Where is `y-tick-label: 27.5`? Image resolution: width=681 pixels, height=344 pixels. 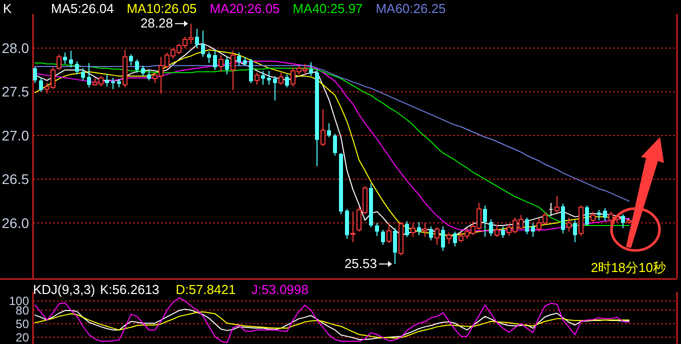 y-tick-label: 27.5 is located at coordinates (16, 92).